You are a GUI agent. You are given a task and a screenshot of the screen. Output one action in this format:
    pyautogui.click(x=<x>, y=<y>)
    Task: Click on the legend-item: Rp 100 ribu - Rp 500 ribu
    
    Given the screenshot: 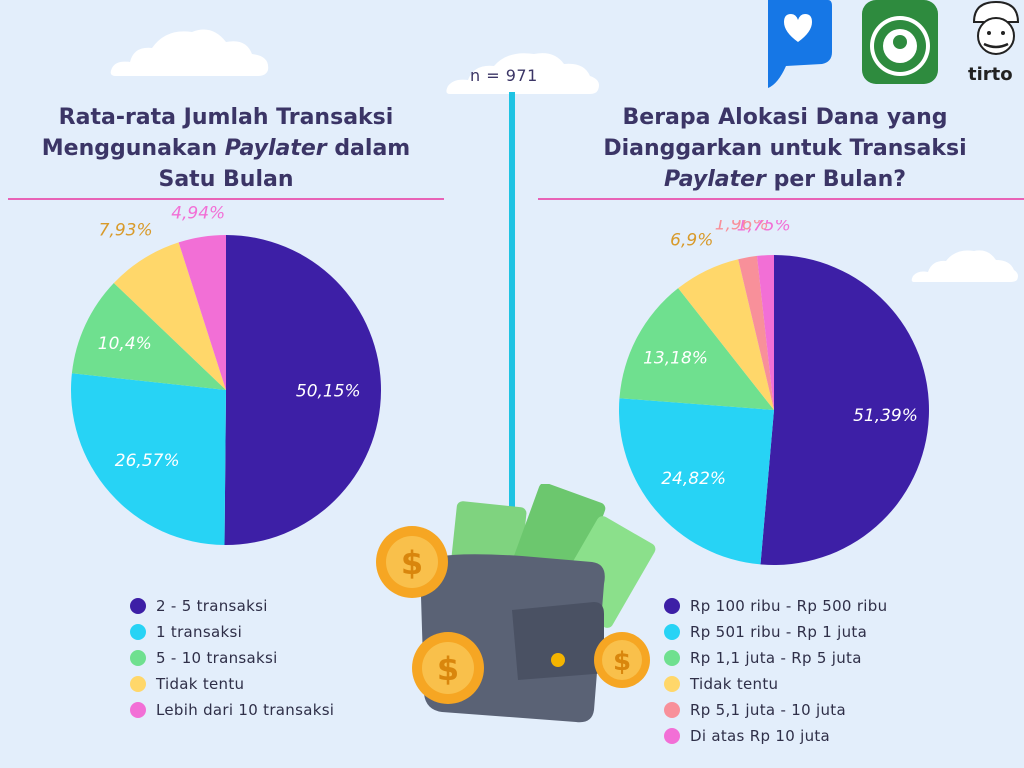 What is the action you would take?
    pyautogui.click(x=775, y=606)
    